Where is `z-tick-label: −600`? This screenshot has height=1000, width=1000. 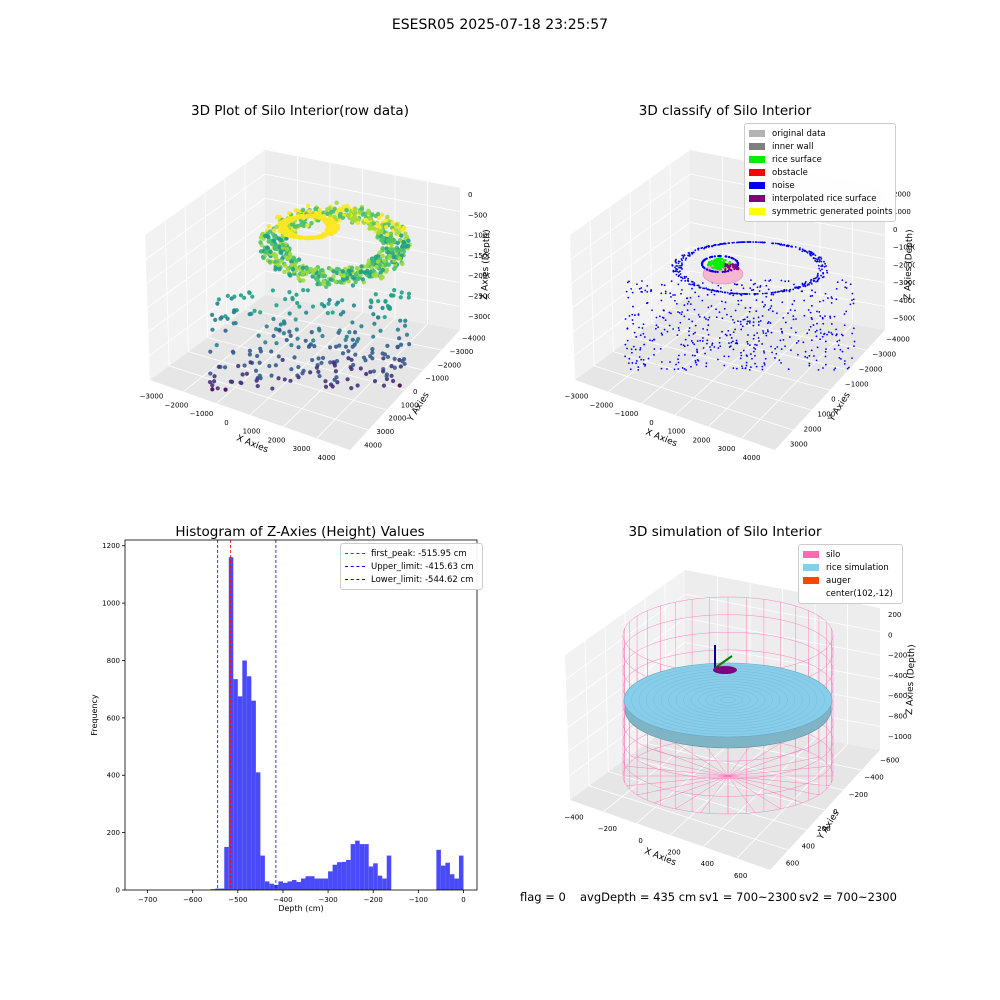
z-tick-label: −600 is located at coordinates (897, 696).